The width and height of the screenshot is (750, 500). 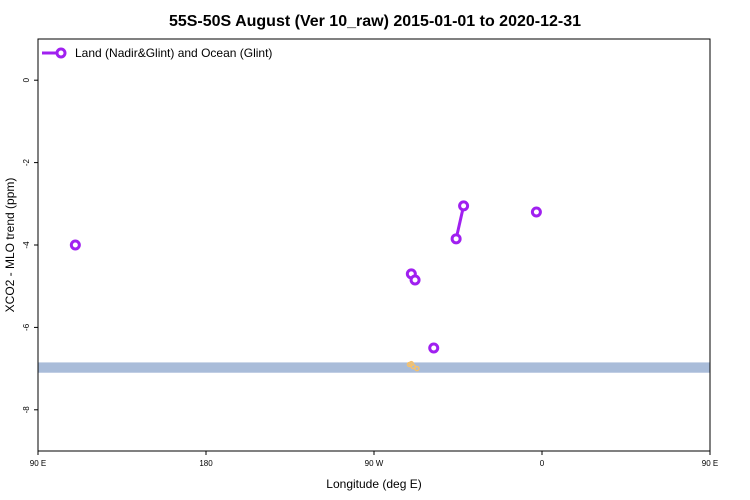 I want to click on y-axis: 0 -2 -4 -6 -8, so click(x=30, y=245).